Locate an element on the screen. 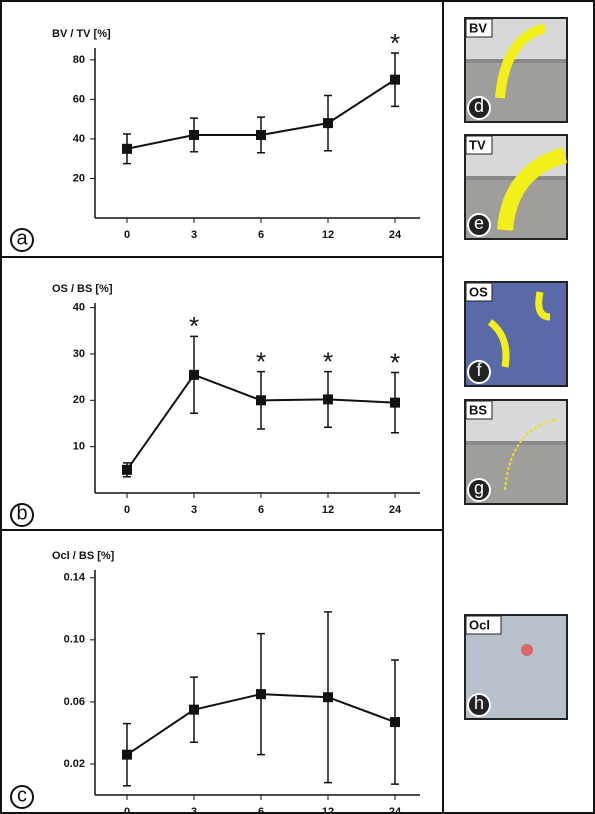 This screenshot has width=595, height=814. chart-title: OS / BS [%] is located at coordinates (82, 289).